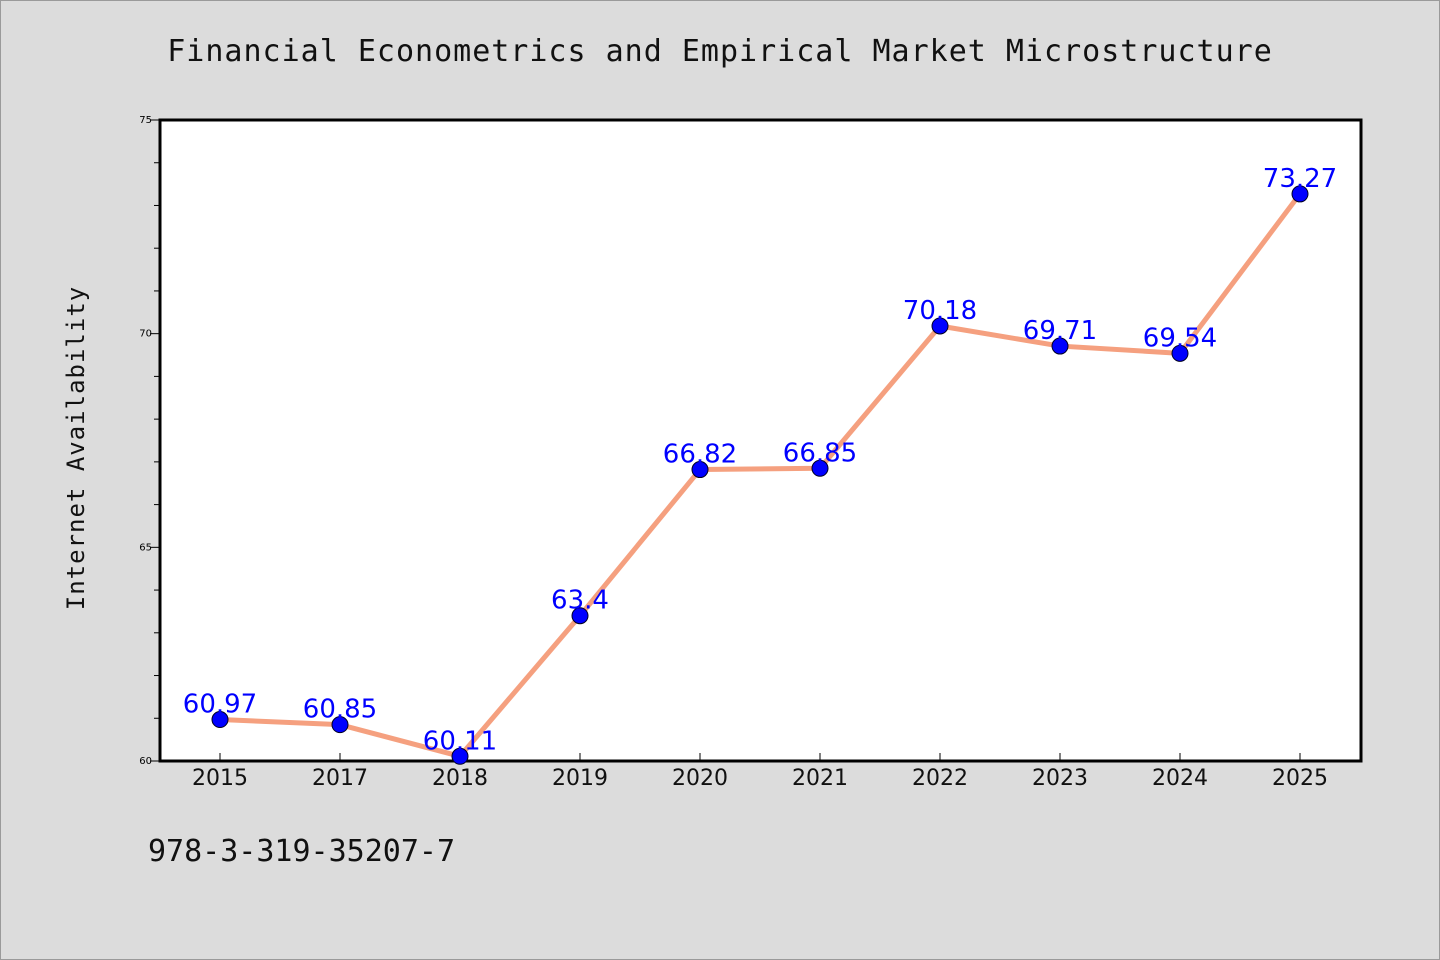 The width and height of the screenshot is (1440, 960). Describe the element at coordinates (145, 120) in the screenshot. I see `y-tick-label: 75` at that location.